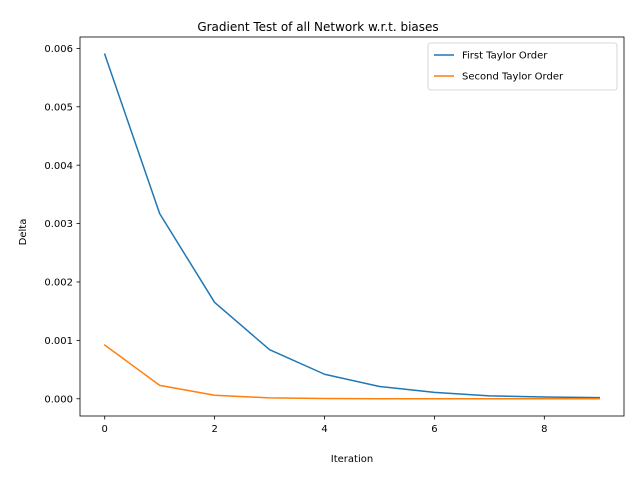 Image resolution: width=640 pixels, height=480 pixels. What do you see at coordinates (58, 166) in the screenshot?
I see `y-tick-label: 0.004` at bounding box center [58, 166].